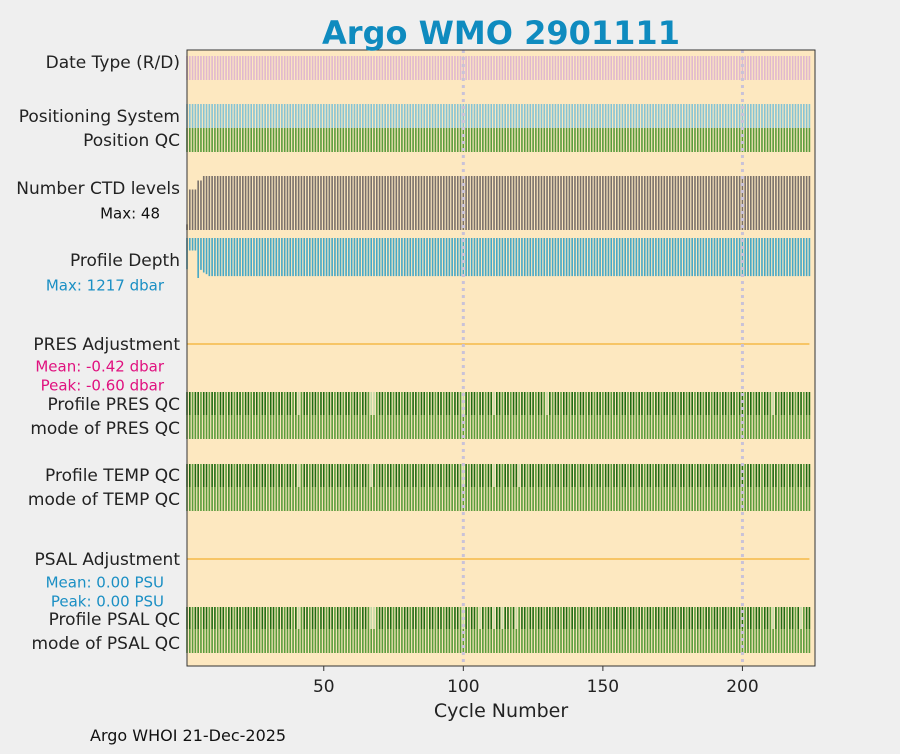  Describe the element at coordinates (100, 367) in the screenshot. I see `pres-adjustment-mean: Mean: -0.42 dbar` at that location.